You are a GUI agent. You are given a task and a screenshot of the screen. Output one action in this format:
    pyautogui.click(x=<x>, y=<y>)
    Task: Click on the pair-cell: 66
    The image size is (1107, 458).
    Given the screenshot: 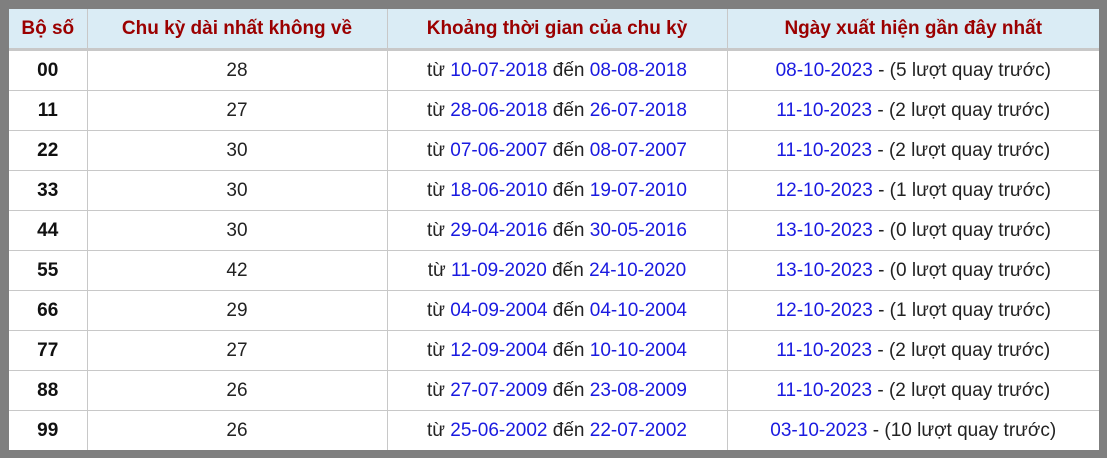 What is the action you would take?
    pyautogui.click(x=48, y=310)
    